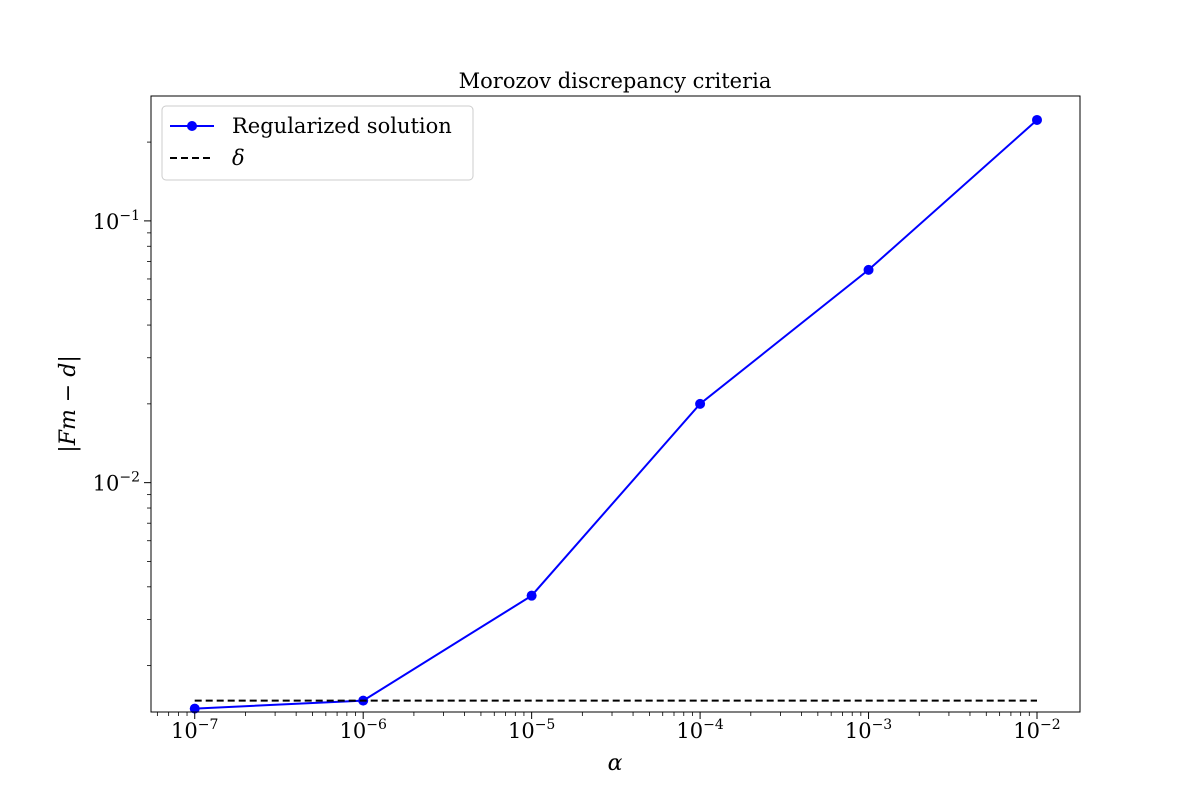  I want to click on legend-marker-regularized, so click(192, 126).